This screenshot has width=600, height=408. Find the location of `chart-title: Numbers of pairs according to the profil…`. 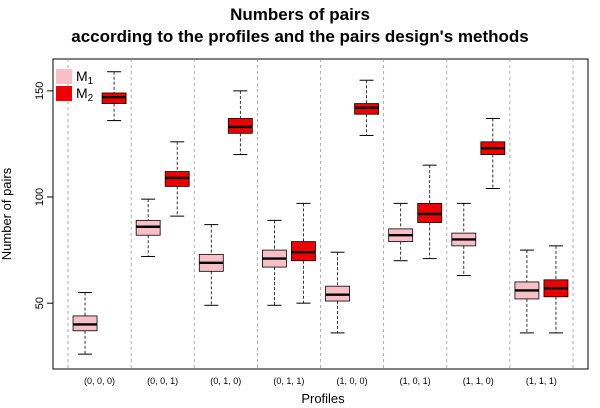

chart-title: Numbers of pairs according to the profil… is located at coordinates (300, 26).